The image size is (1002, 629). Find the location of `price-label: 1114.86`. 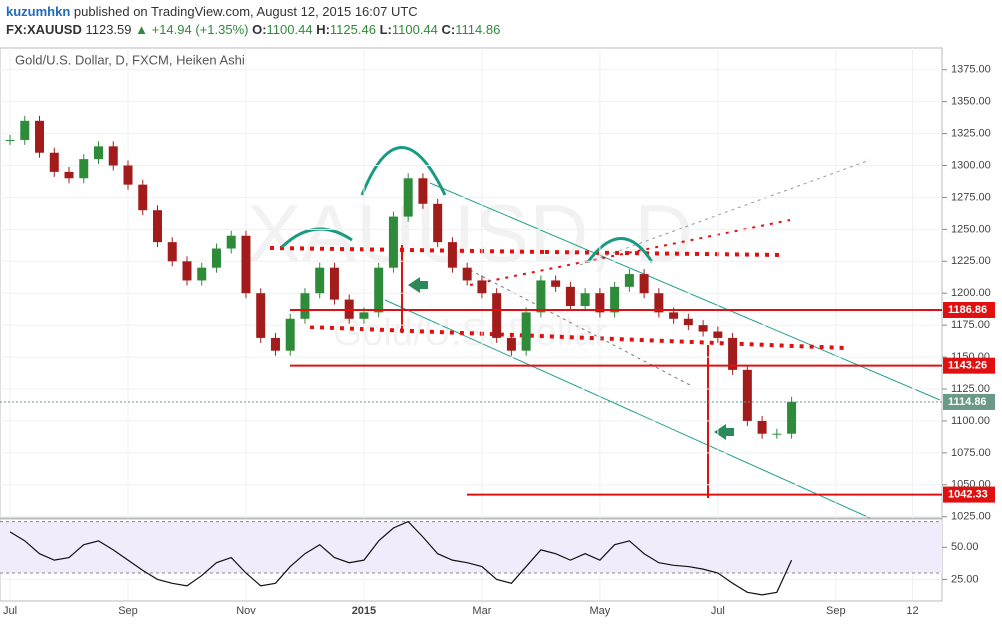

price-label: 1114.86 is located at coordinates (967, 402).